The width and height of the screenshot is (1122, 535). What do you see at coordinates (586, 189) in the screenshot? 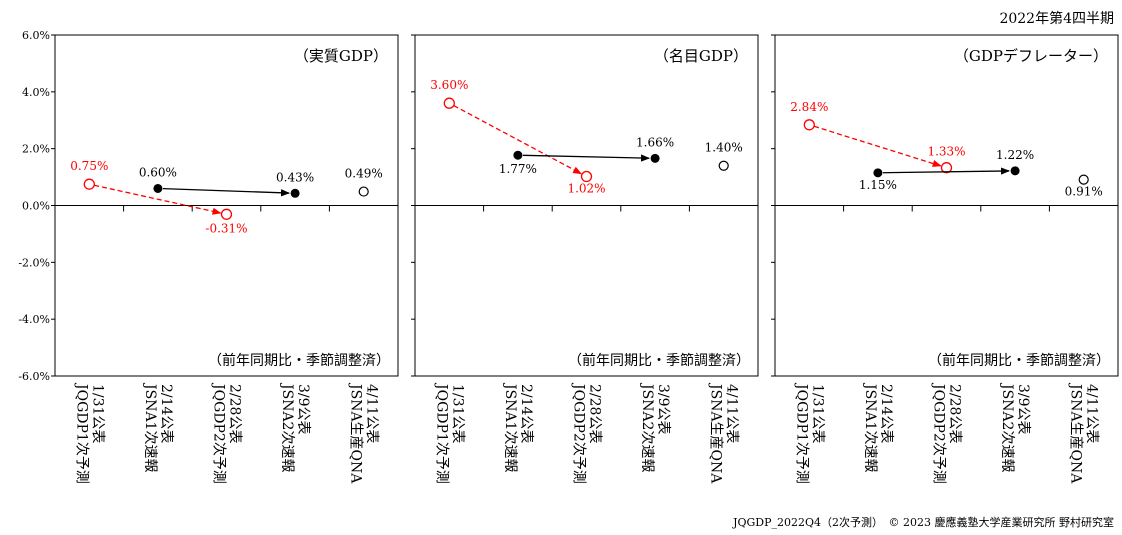
I see `data-label: 1.02%` at bounding box center [586, 189].